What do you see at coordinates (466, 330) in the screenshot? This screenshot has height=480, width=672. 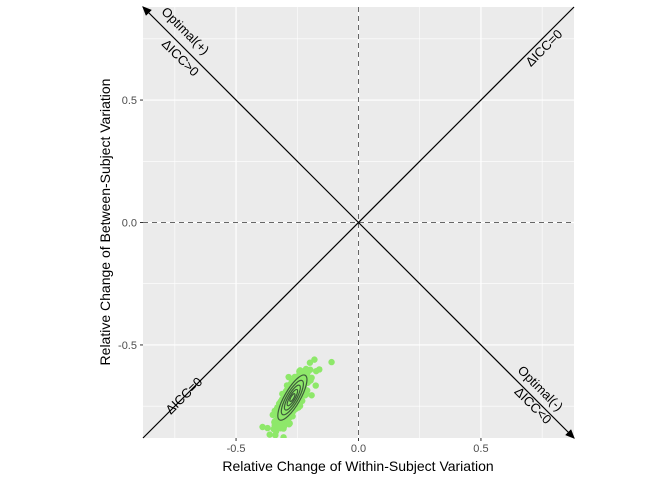 I see `optimal-minus-arrow` at bounding box center [466, 330].